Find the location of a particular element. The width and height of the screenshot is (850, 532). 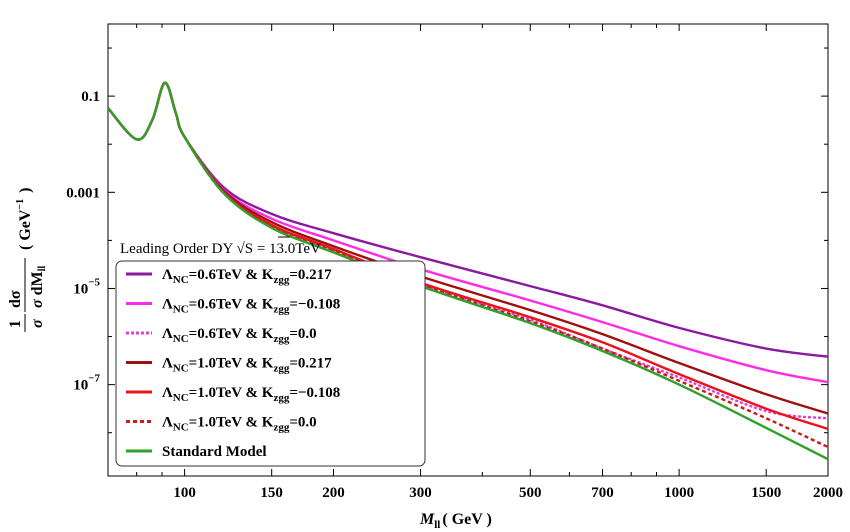

legend-label: ΛNC=1.0TeV & Kzgg=0.217 is located at coordinates (247, 365).